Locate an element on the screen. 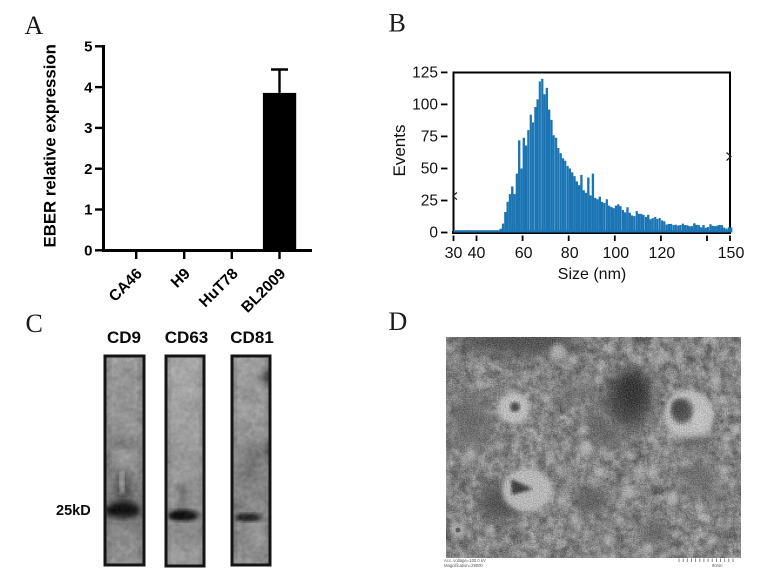  svg-text: D is located at coordinates (398, 321).